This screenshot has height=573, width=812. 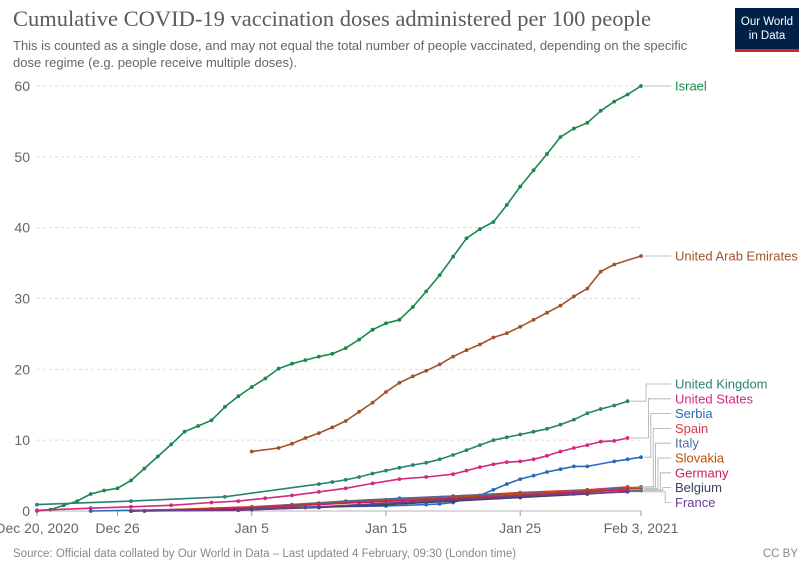 I want to click on y-tick-label: 50, so click(x=22, y=157).